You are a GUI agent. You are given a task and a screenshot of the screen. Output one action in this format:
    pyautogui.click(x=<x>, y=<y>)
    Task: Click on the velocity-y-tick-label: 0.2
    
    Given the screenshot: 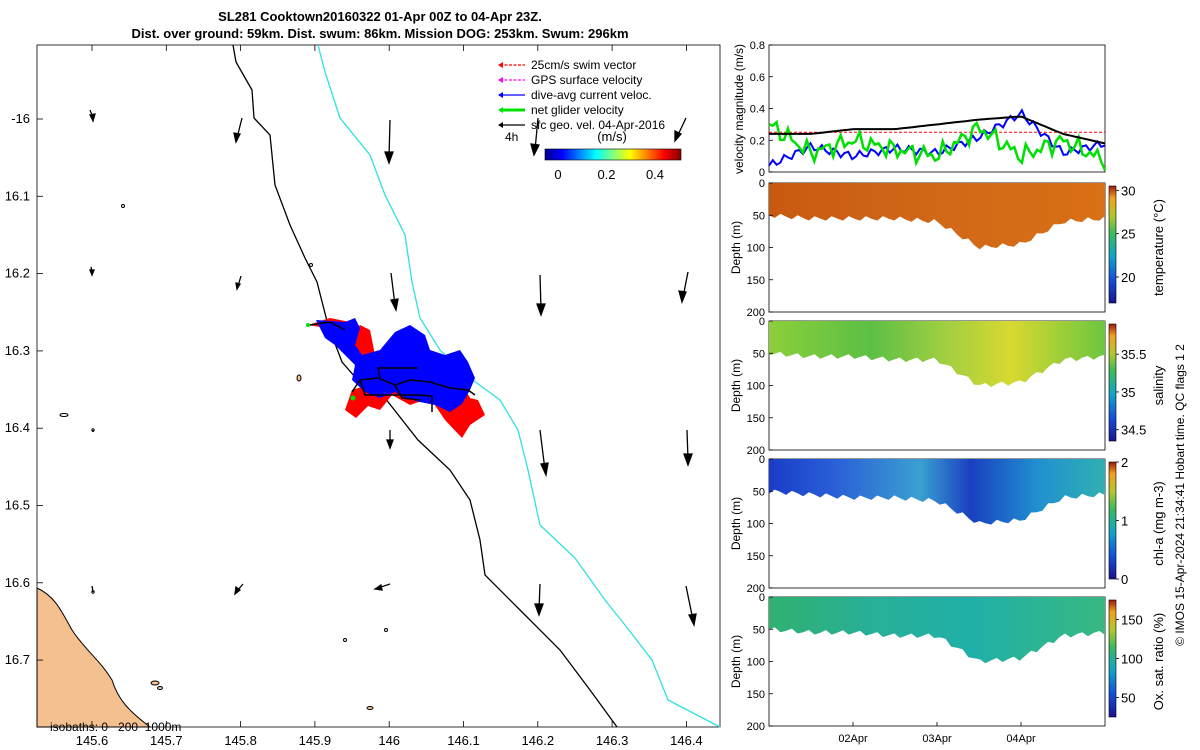 What is the action you would take?
    pyautogui.click(x=757, y=141)
    